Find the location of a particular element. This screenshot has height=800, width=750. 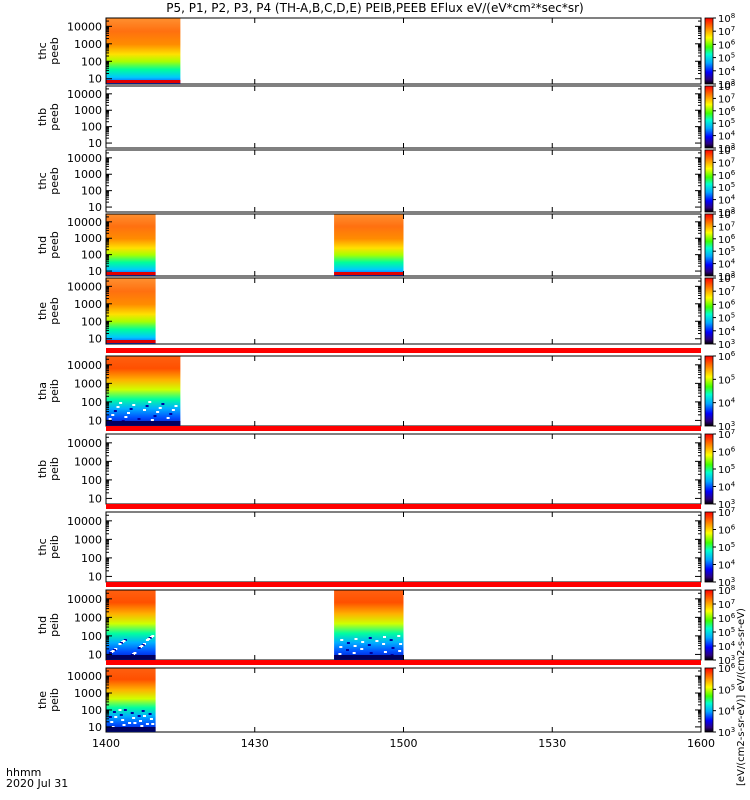

panel-probe-label: thb is located at coordinates (42, 469).